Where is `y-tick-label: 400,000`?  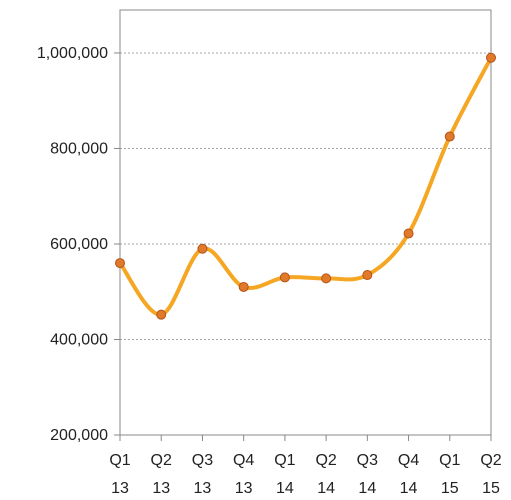
y-tick-label: 400,000 is located at coordinates (79, 339).